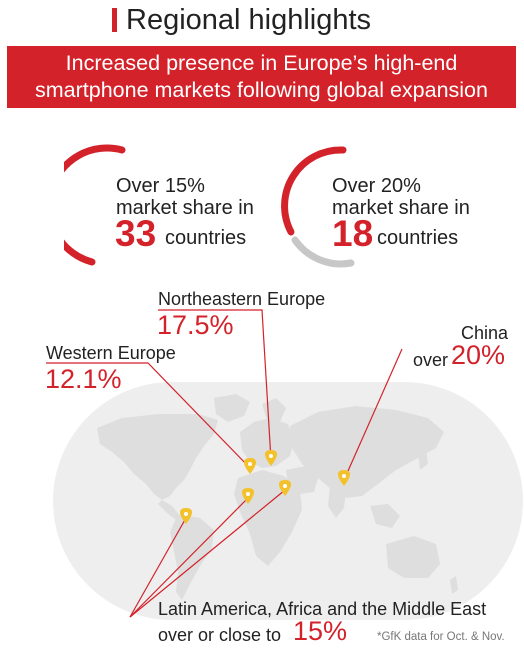  I want to click on stat-2-ring-icon, so click(318, 207).